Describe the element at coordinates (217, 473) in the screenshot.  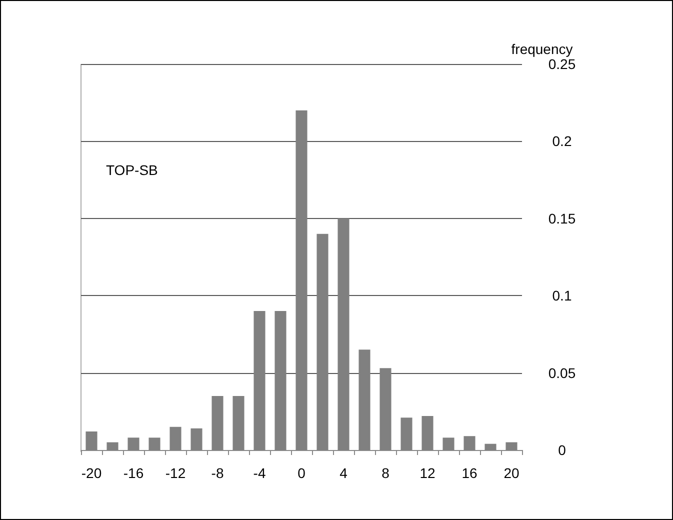
I see `x-tick-label: -8` at that location.